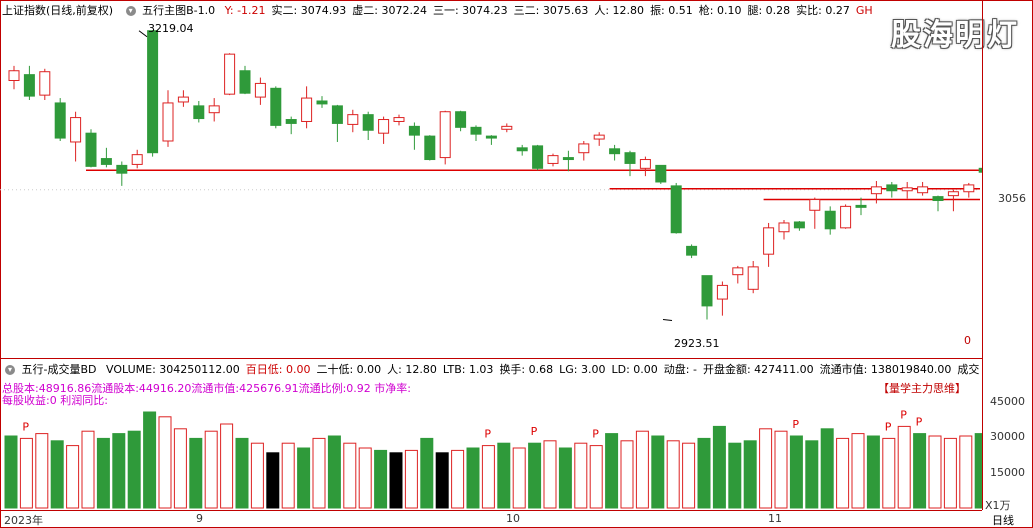 This screenshot has height=528, width=1033. Describe the element at coordinates (582, 369) in the screenshot. I see `volume-indicator-value: LG: 3.00` at that location.